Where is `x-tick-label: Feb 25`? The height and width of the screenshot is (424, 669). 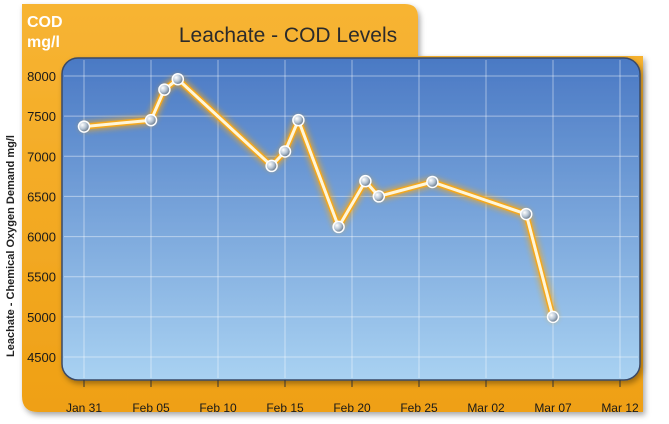 x-tick-label: Feb 25 is located at coordinates (419, 408).